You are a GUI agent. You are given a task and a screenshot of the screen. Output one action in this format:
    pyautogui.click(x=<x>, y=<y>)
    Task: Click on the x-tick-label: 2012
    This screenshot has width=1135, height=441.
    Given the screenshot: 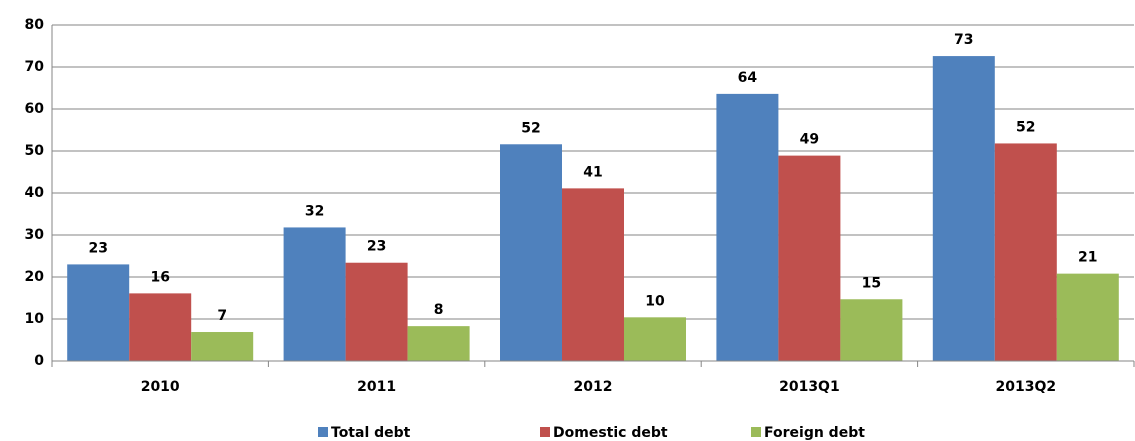 What is the action you would take?
    pyautogui.click(x=593, y=387)
    